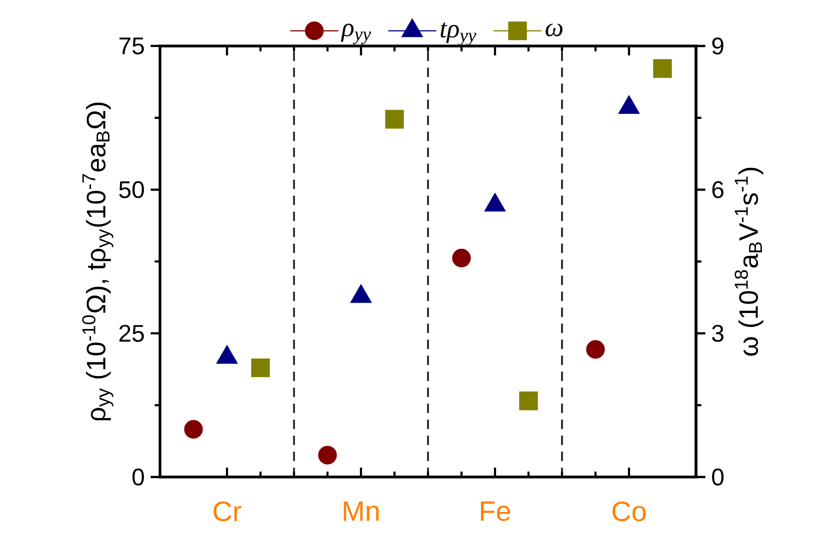 The image size is (827, 549). I want to click on y2-tick-label: 3, so click(718, 333).